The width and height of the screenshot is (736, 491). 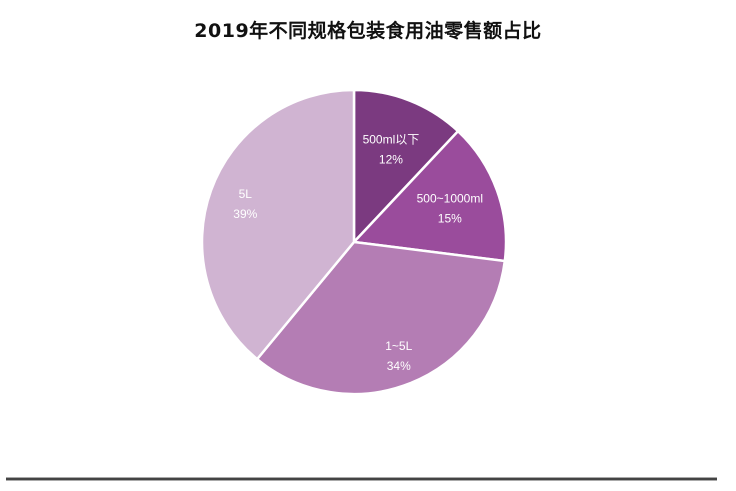 What do you see at coordinates (245, 214) in the screenshot?
I see `slice-value-label: 39%` at bounding box center [245, 214].